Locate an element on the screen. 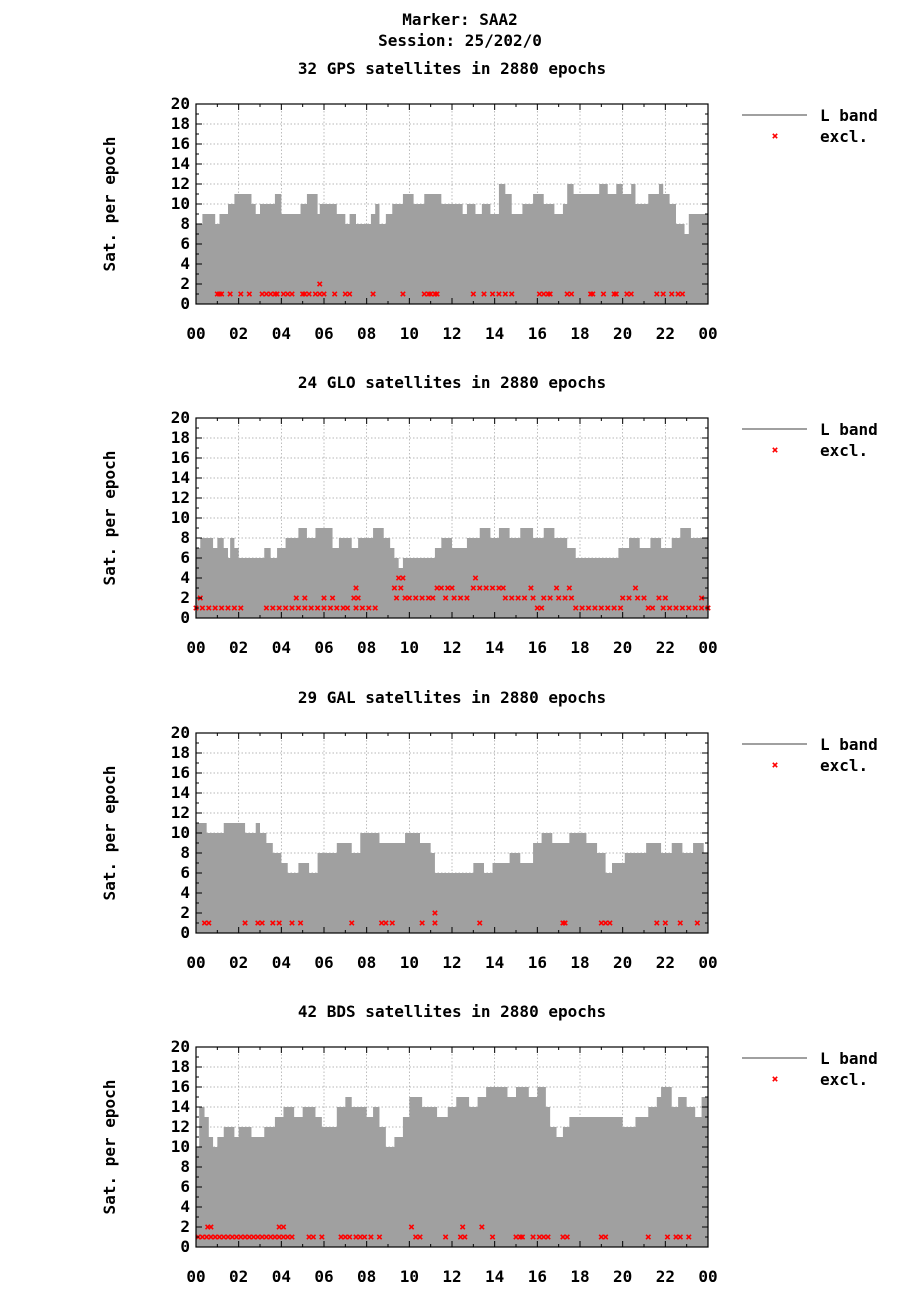  y-tick-label: 18 is located at coordinates (180, 437).